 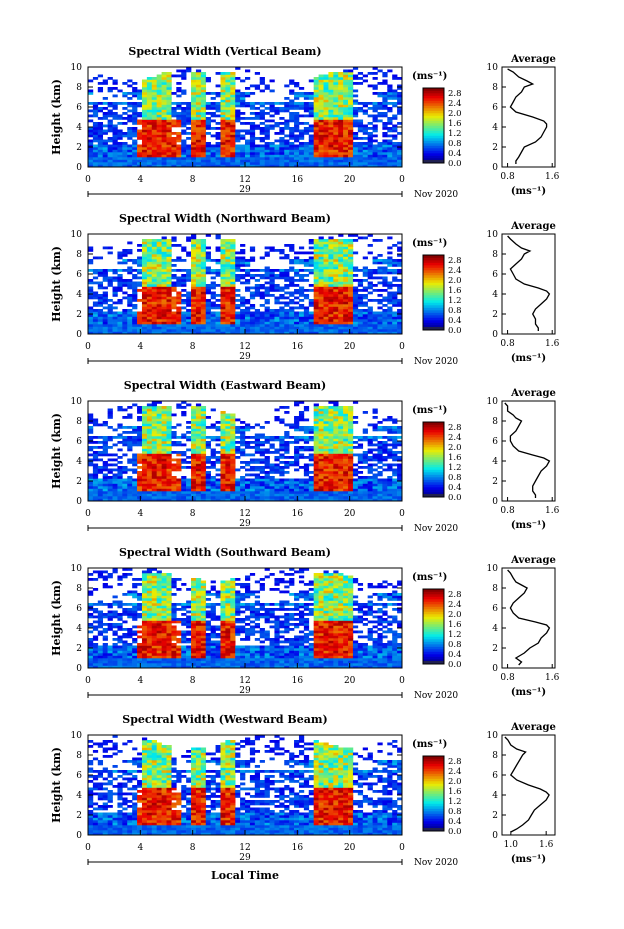 What do you see at coordinates (528, 117) in the screenshot?
I see `average-frame` at bounding box center [528, 117].